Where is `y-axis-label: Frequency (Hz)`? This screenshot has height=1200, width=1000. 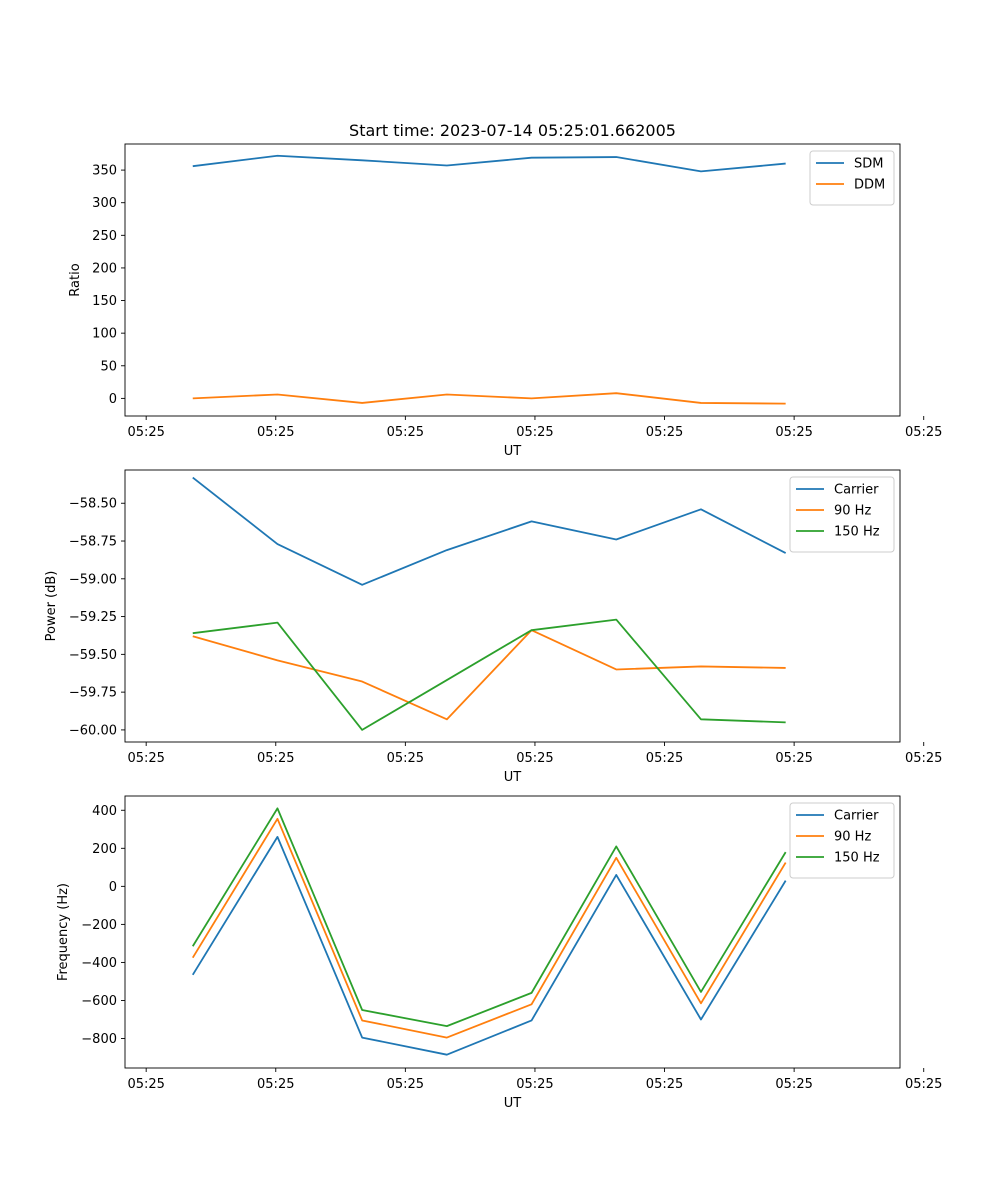 y-axis-label: Frequency (Hz) is located at coordinates (63, 932).